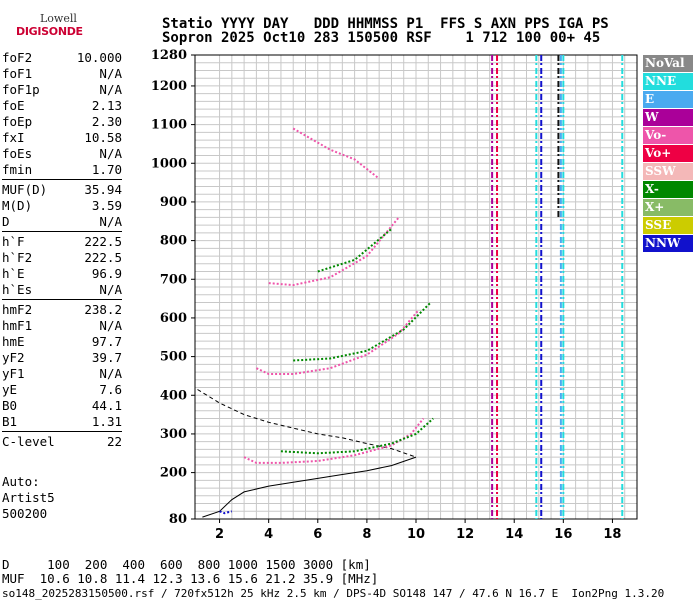 The image size is (700, 601). What do you see at coordinates (106, 121) in the screenshot?
I see `param-value: 2.30` at bounding box center [106, 121].